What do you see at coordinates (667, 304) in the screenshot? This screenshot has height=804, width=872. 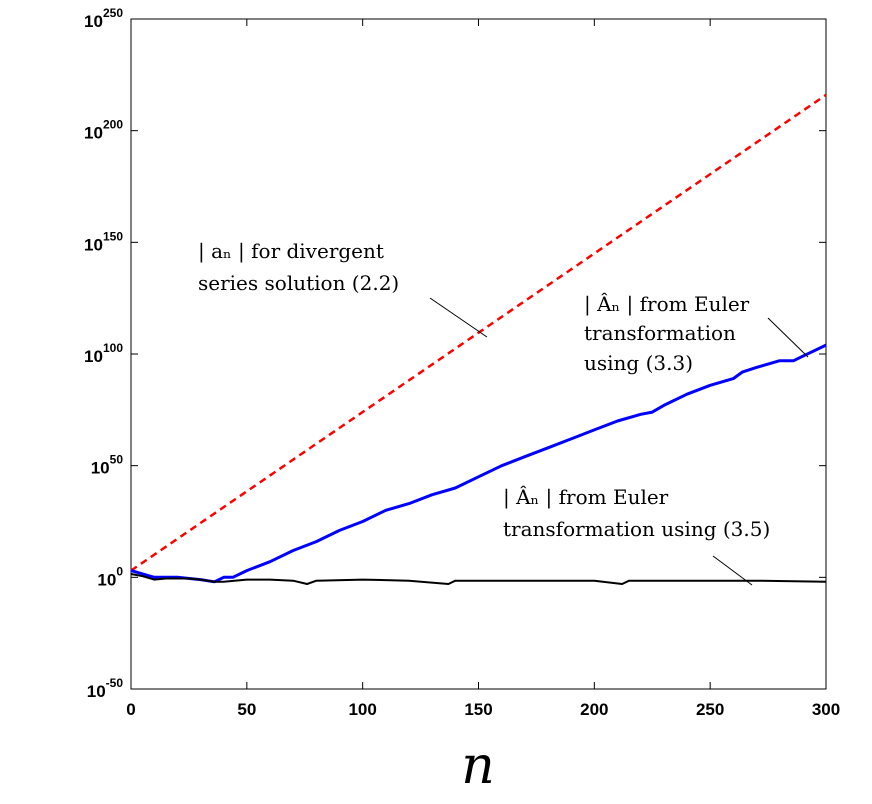 I see `annotation-euler-3-3-line-1: | Âₙ | from Euler` at bounding box center [667, 304].